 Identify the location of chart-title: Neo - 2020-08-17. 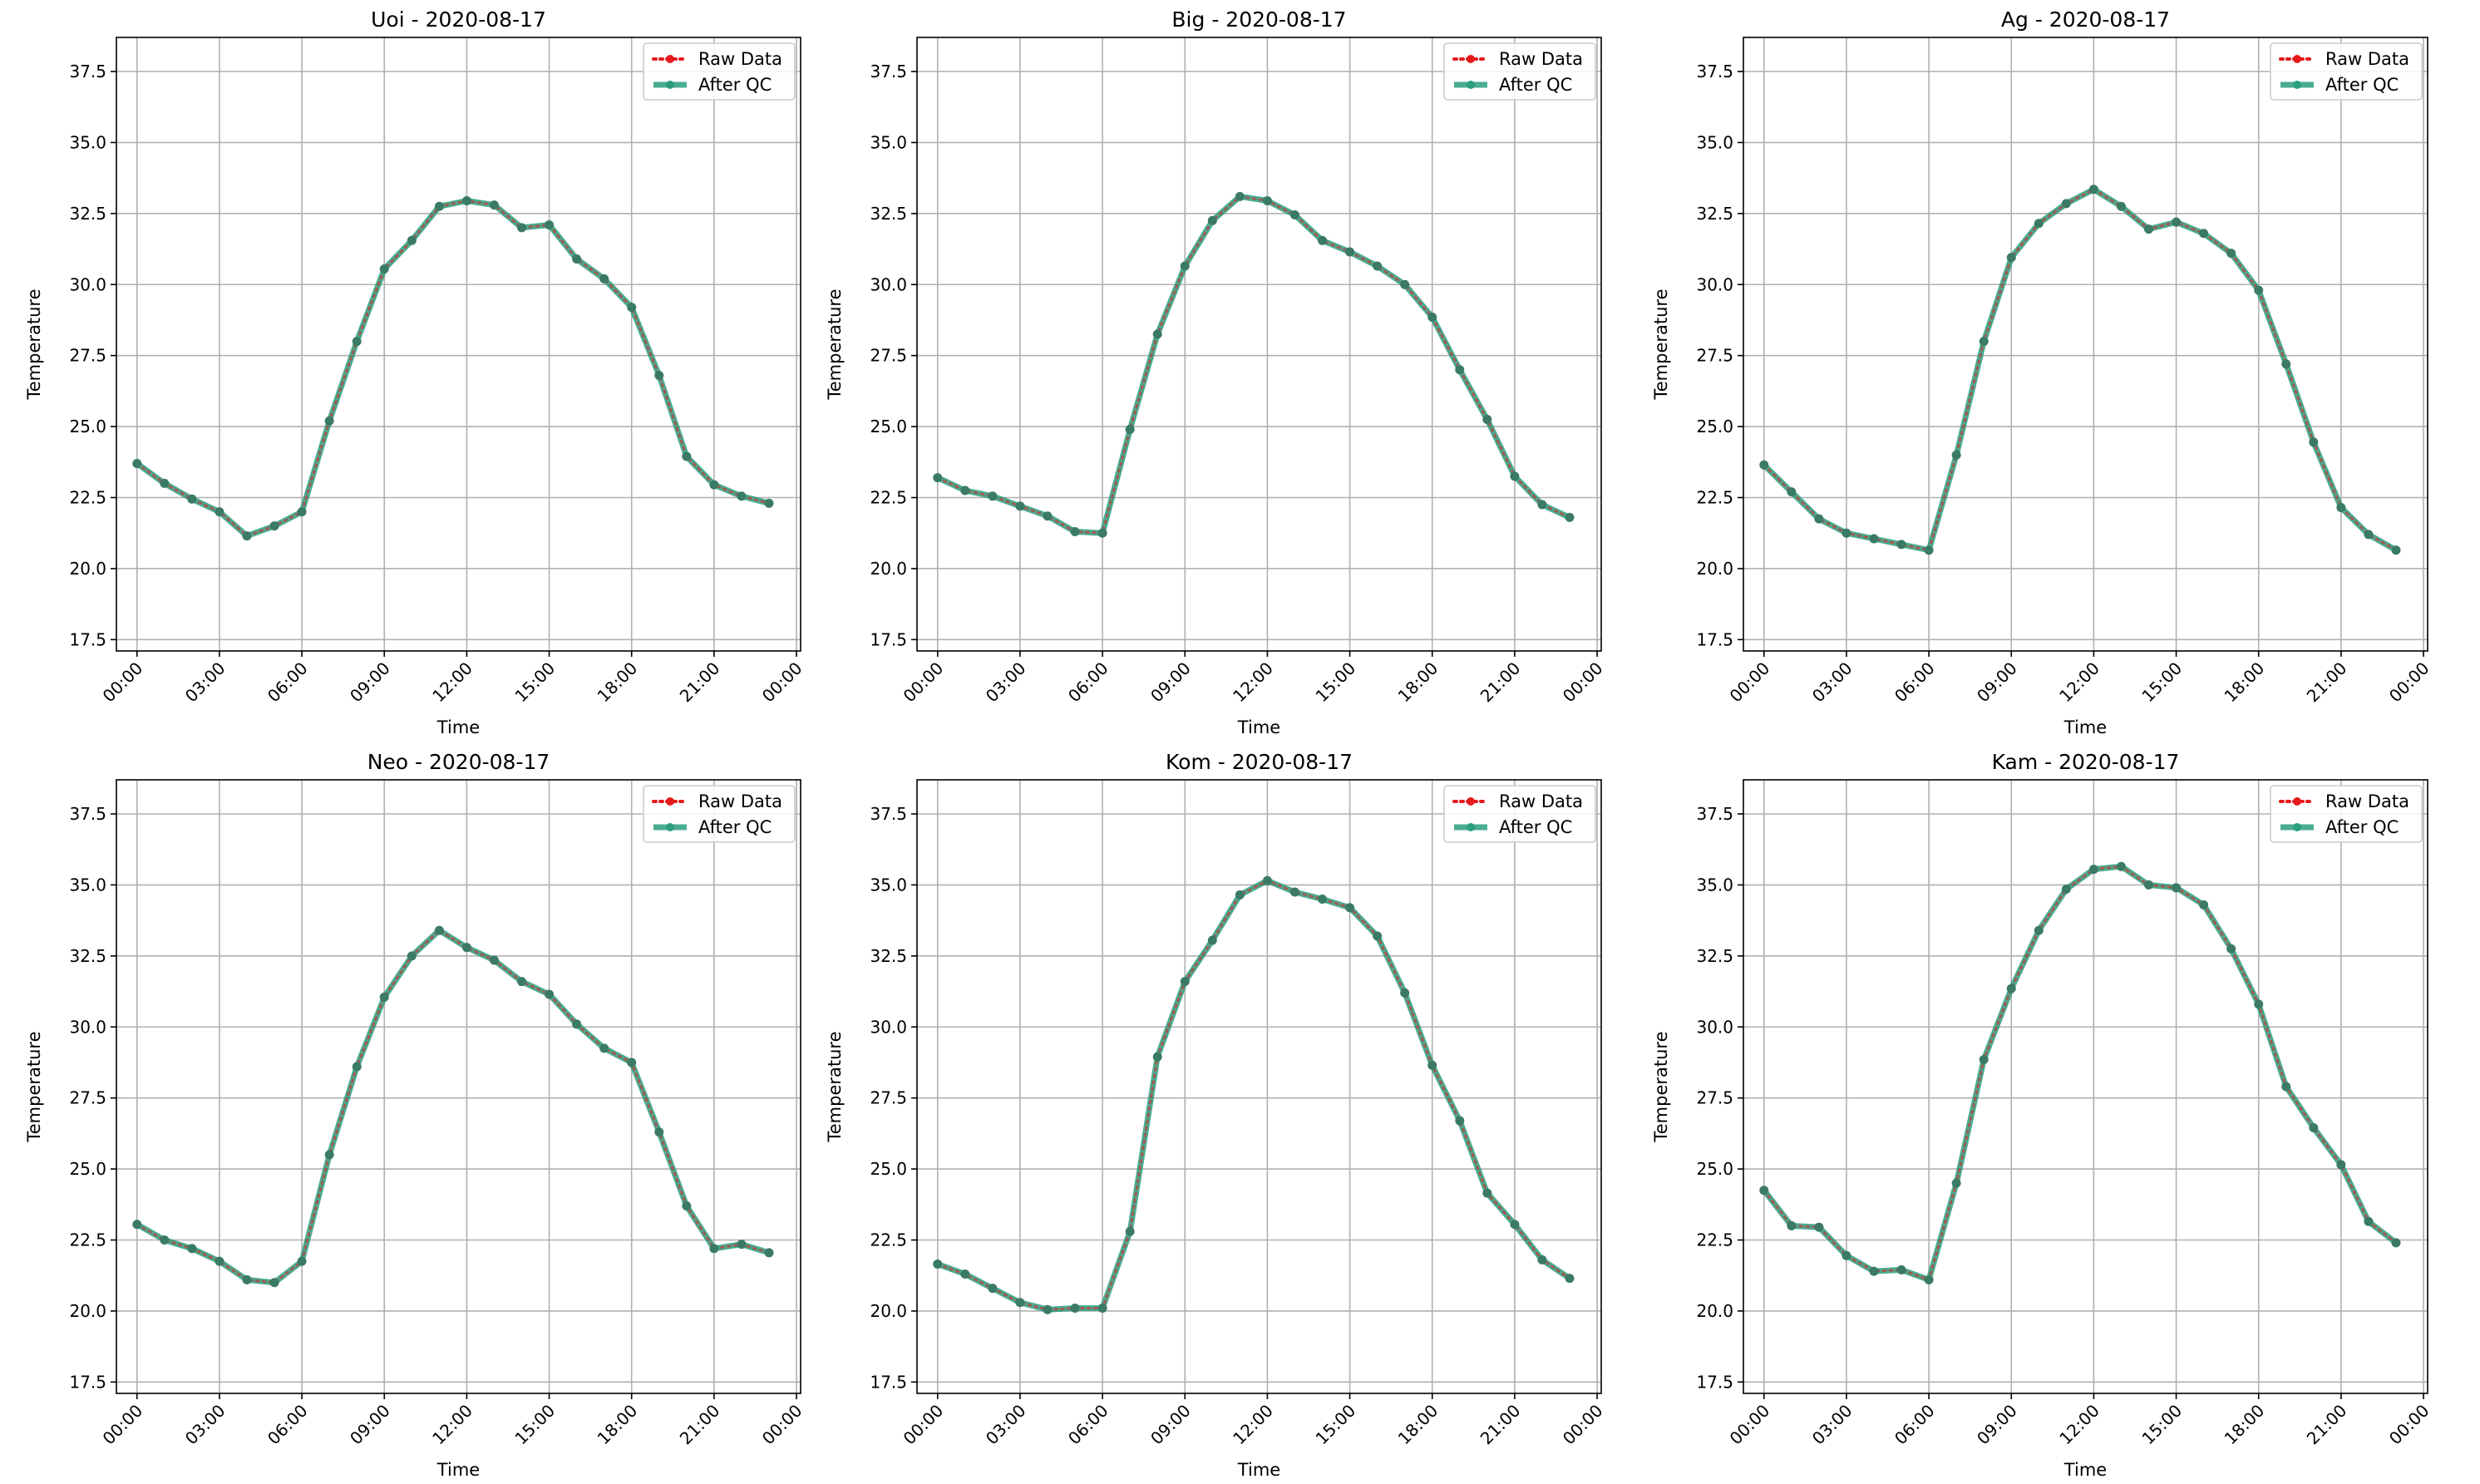
(459, 762).